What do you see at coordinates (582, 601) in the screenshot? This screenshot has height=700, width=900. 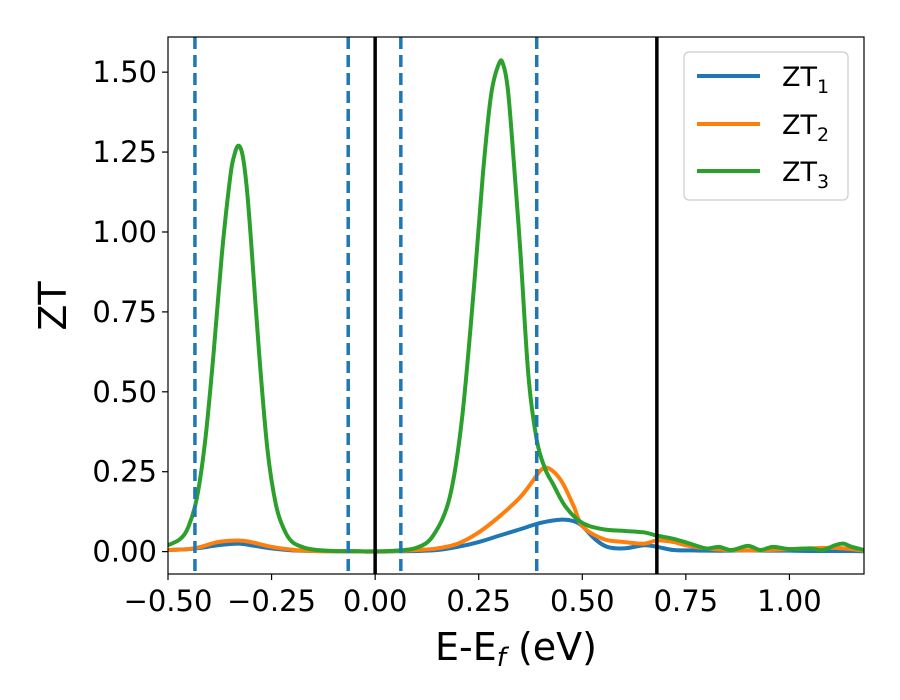 I see `x-tick-label: 0.50` at bounding box center [582, 601].